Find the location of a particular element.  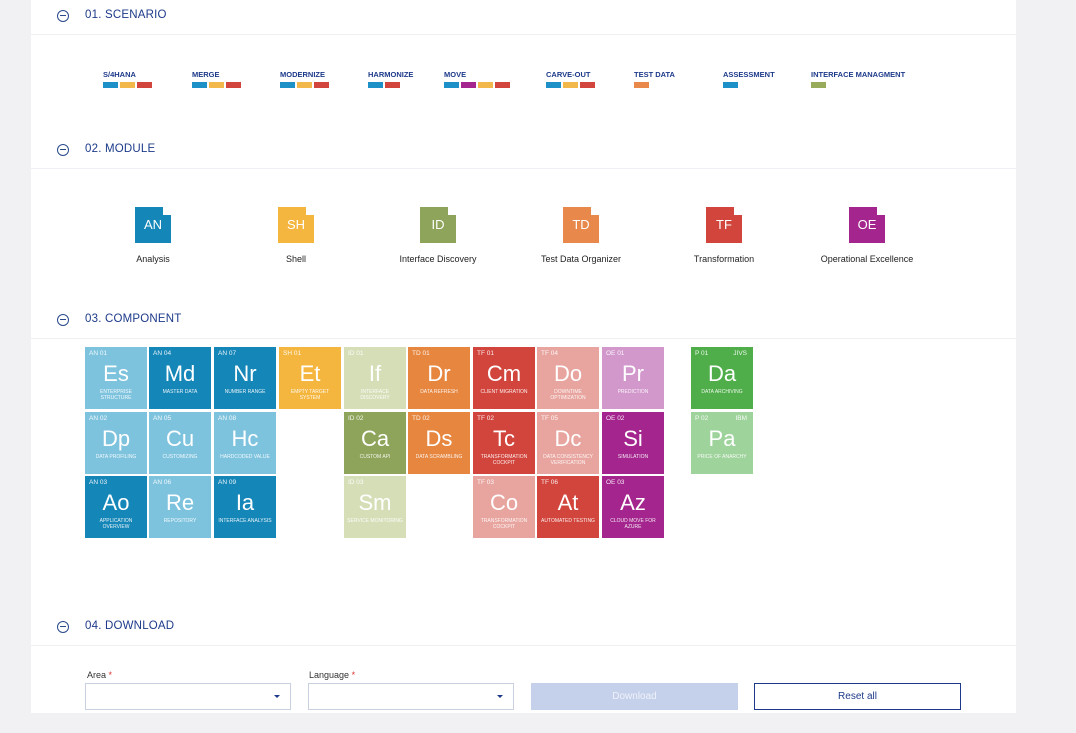

module-tile: TF is located at coordinates (724, 224).